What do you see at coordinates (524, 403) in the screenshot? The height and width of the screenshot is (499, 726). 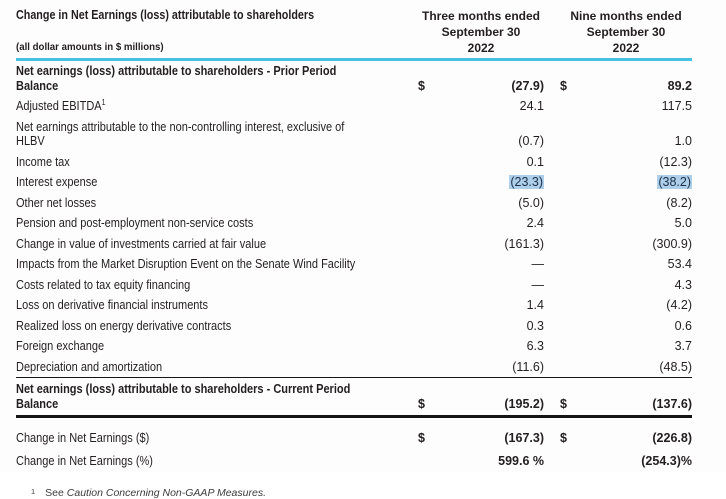 I see `value-three-months: (195.2)` at bounding box center [524, 403].